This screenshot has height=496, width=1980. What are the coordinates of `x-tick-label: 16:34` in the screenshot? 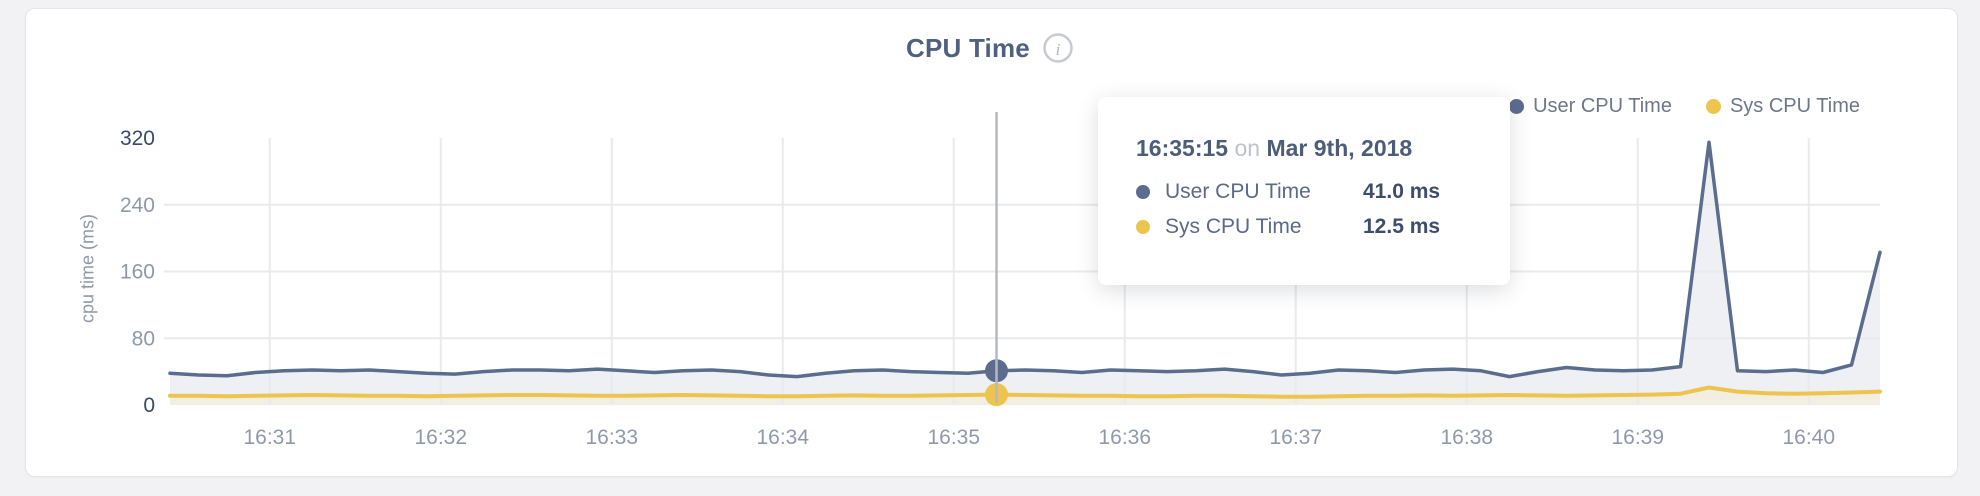 It's located at (782, 437).